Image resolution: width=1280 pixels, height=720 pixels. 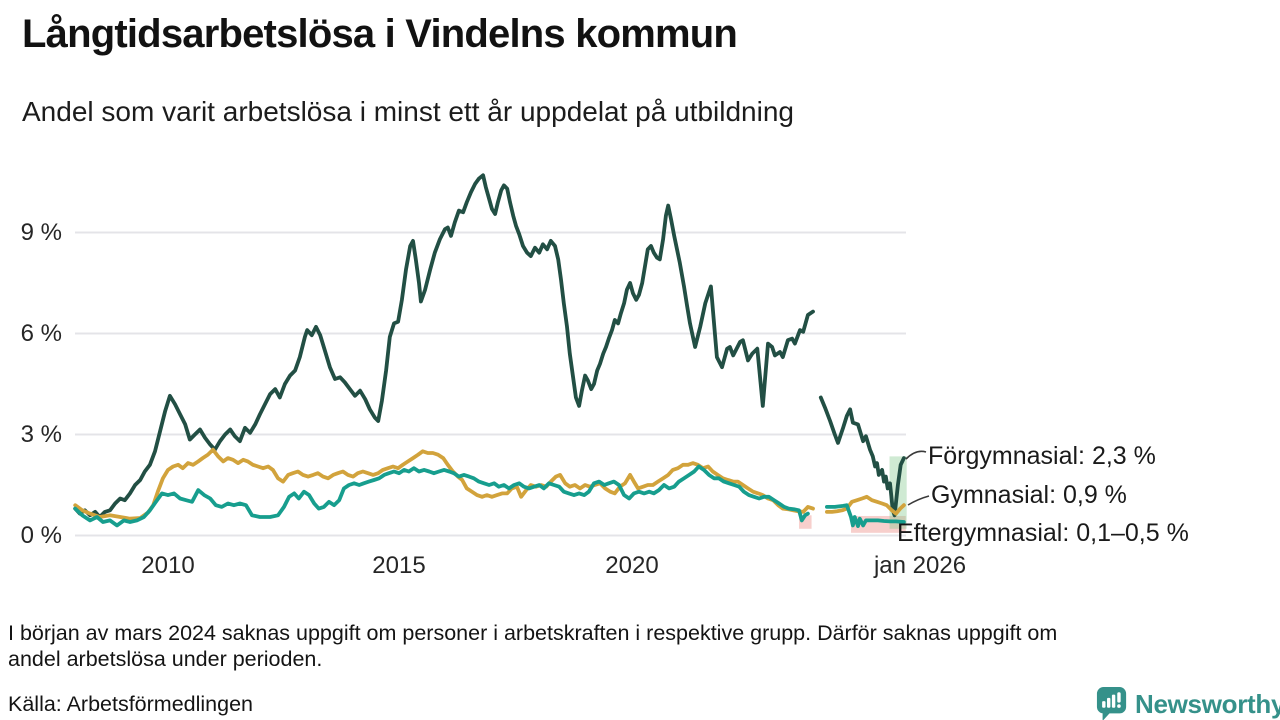 I want to click on x-tick-jan-2026: jan 2026, so click(x=920, y=565).